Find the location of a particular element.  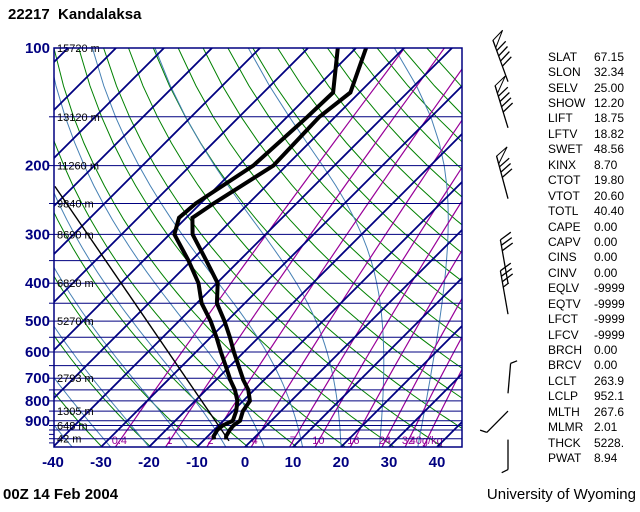

temperature-axis-labels: -40 -30 -20 -10 0 10 20 30 40 is located at coordinates (243, 462).